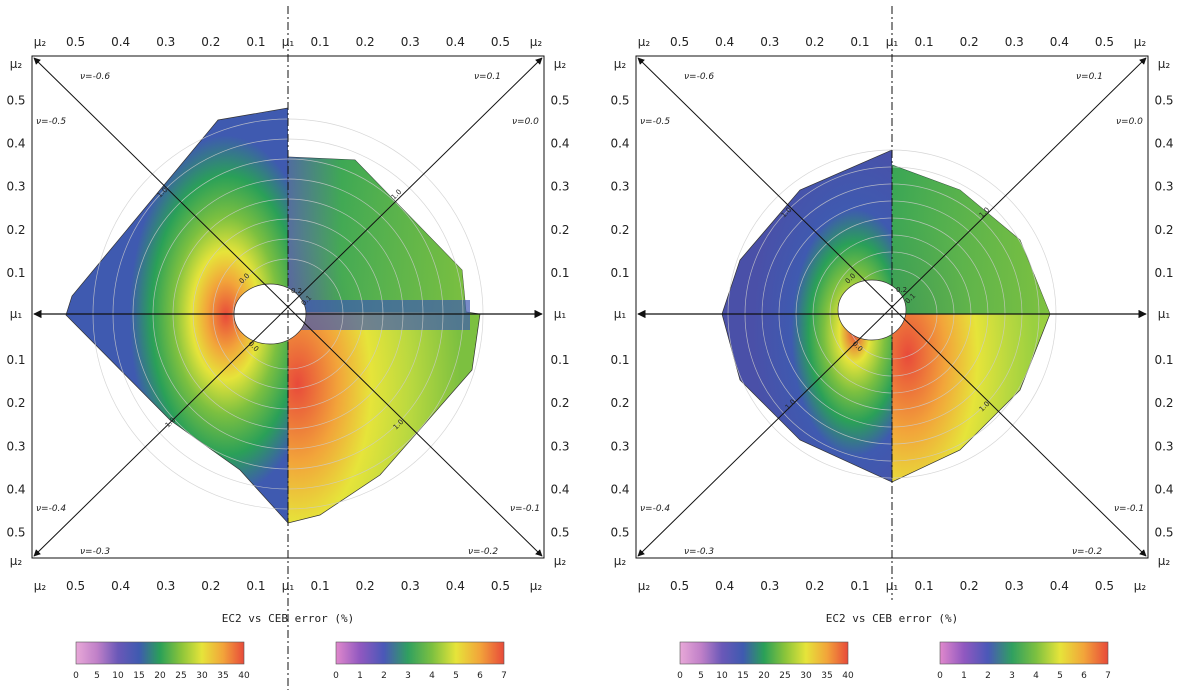 This screenshot has height=692, width=1177. I want to click on colorbar-tick-label: 30, so click(806, 676).